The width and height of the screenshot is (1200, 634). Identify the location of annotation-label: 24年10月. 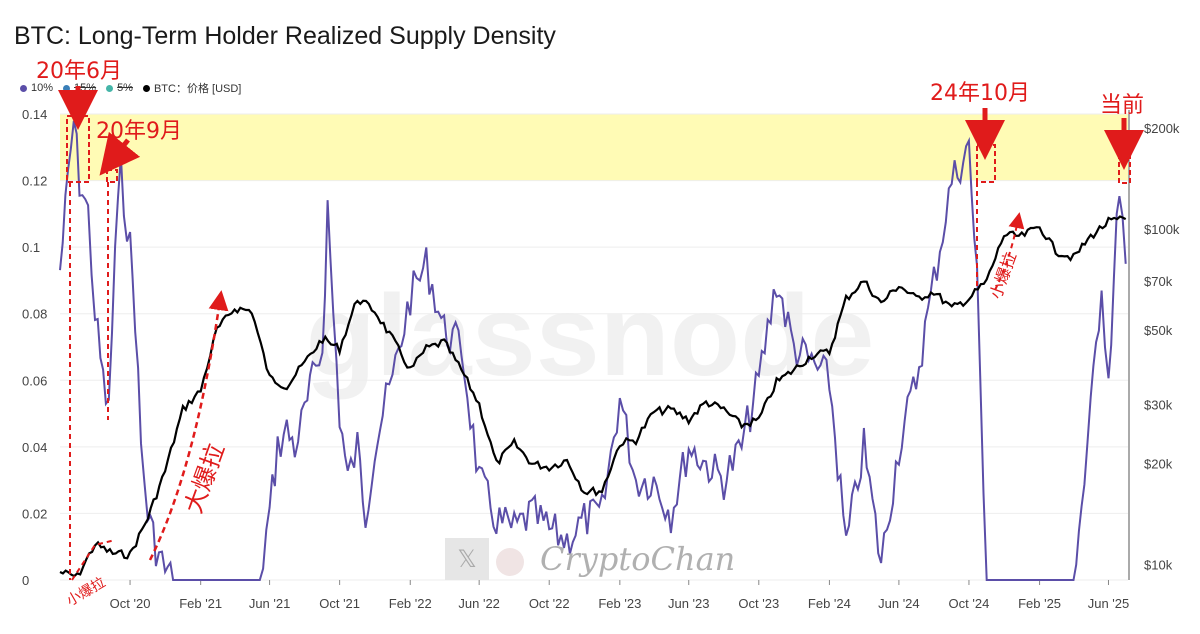
(980, 93).